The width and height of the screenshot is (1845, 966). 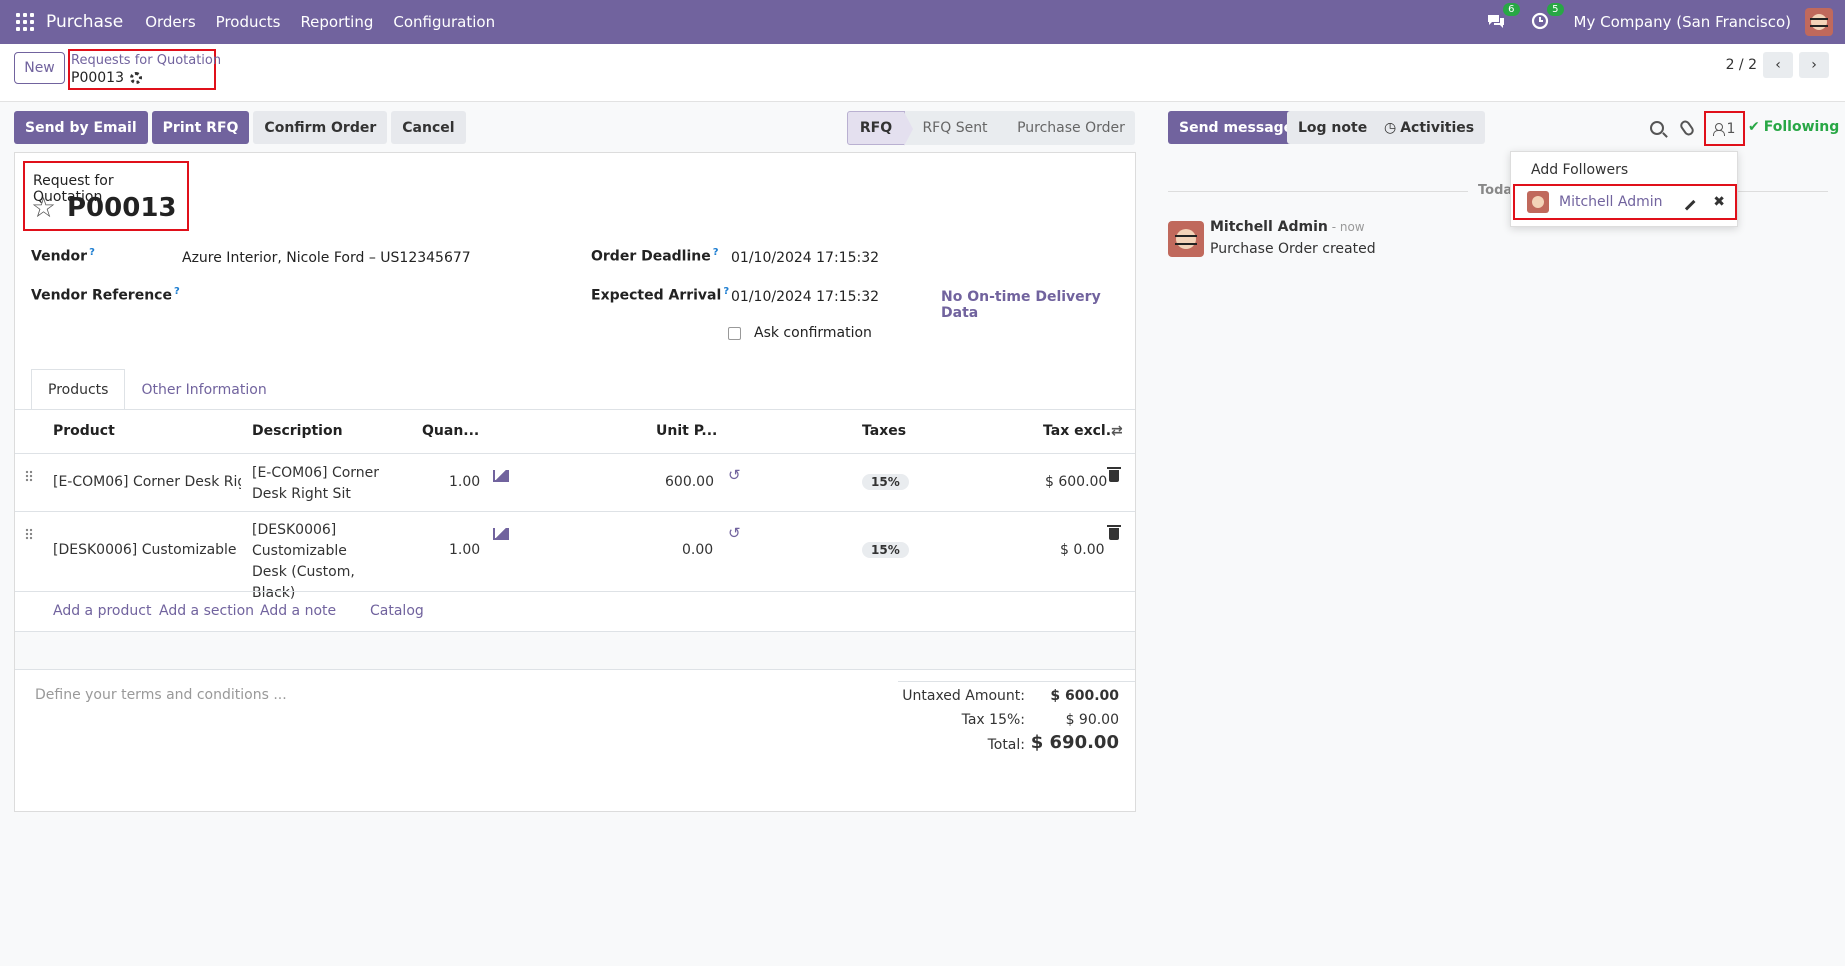 What do you see at coordinates (880, 128) in the screenshot?
I see `status-rfq: RFQ` at bounding box center [880, 128].